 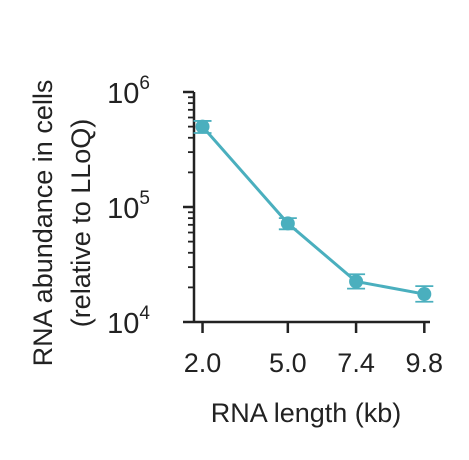 What do you see at coordinates (288, 363) in the screenshot?
I see `x-tick-label: 5.0` at bounding box center [288, 363].